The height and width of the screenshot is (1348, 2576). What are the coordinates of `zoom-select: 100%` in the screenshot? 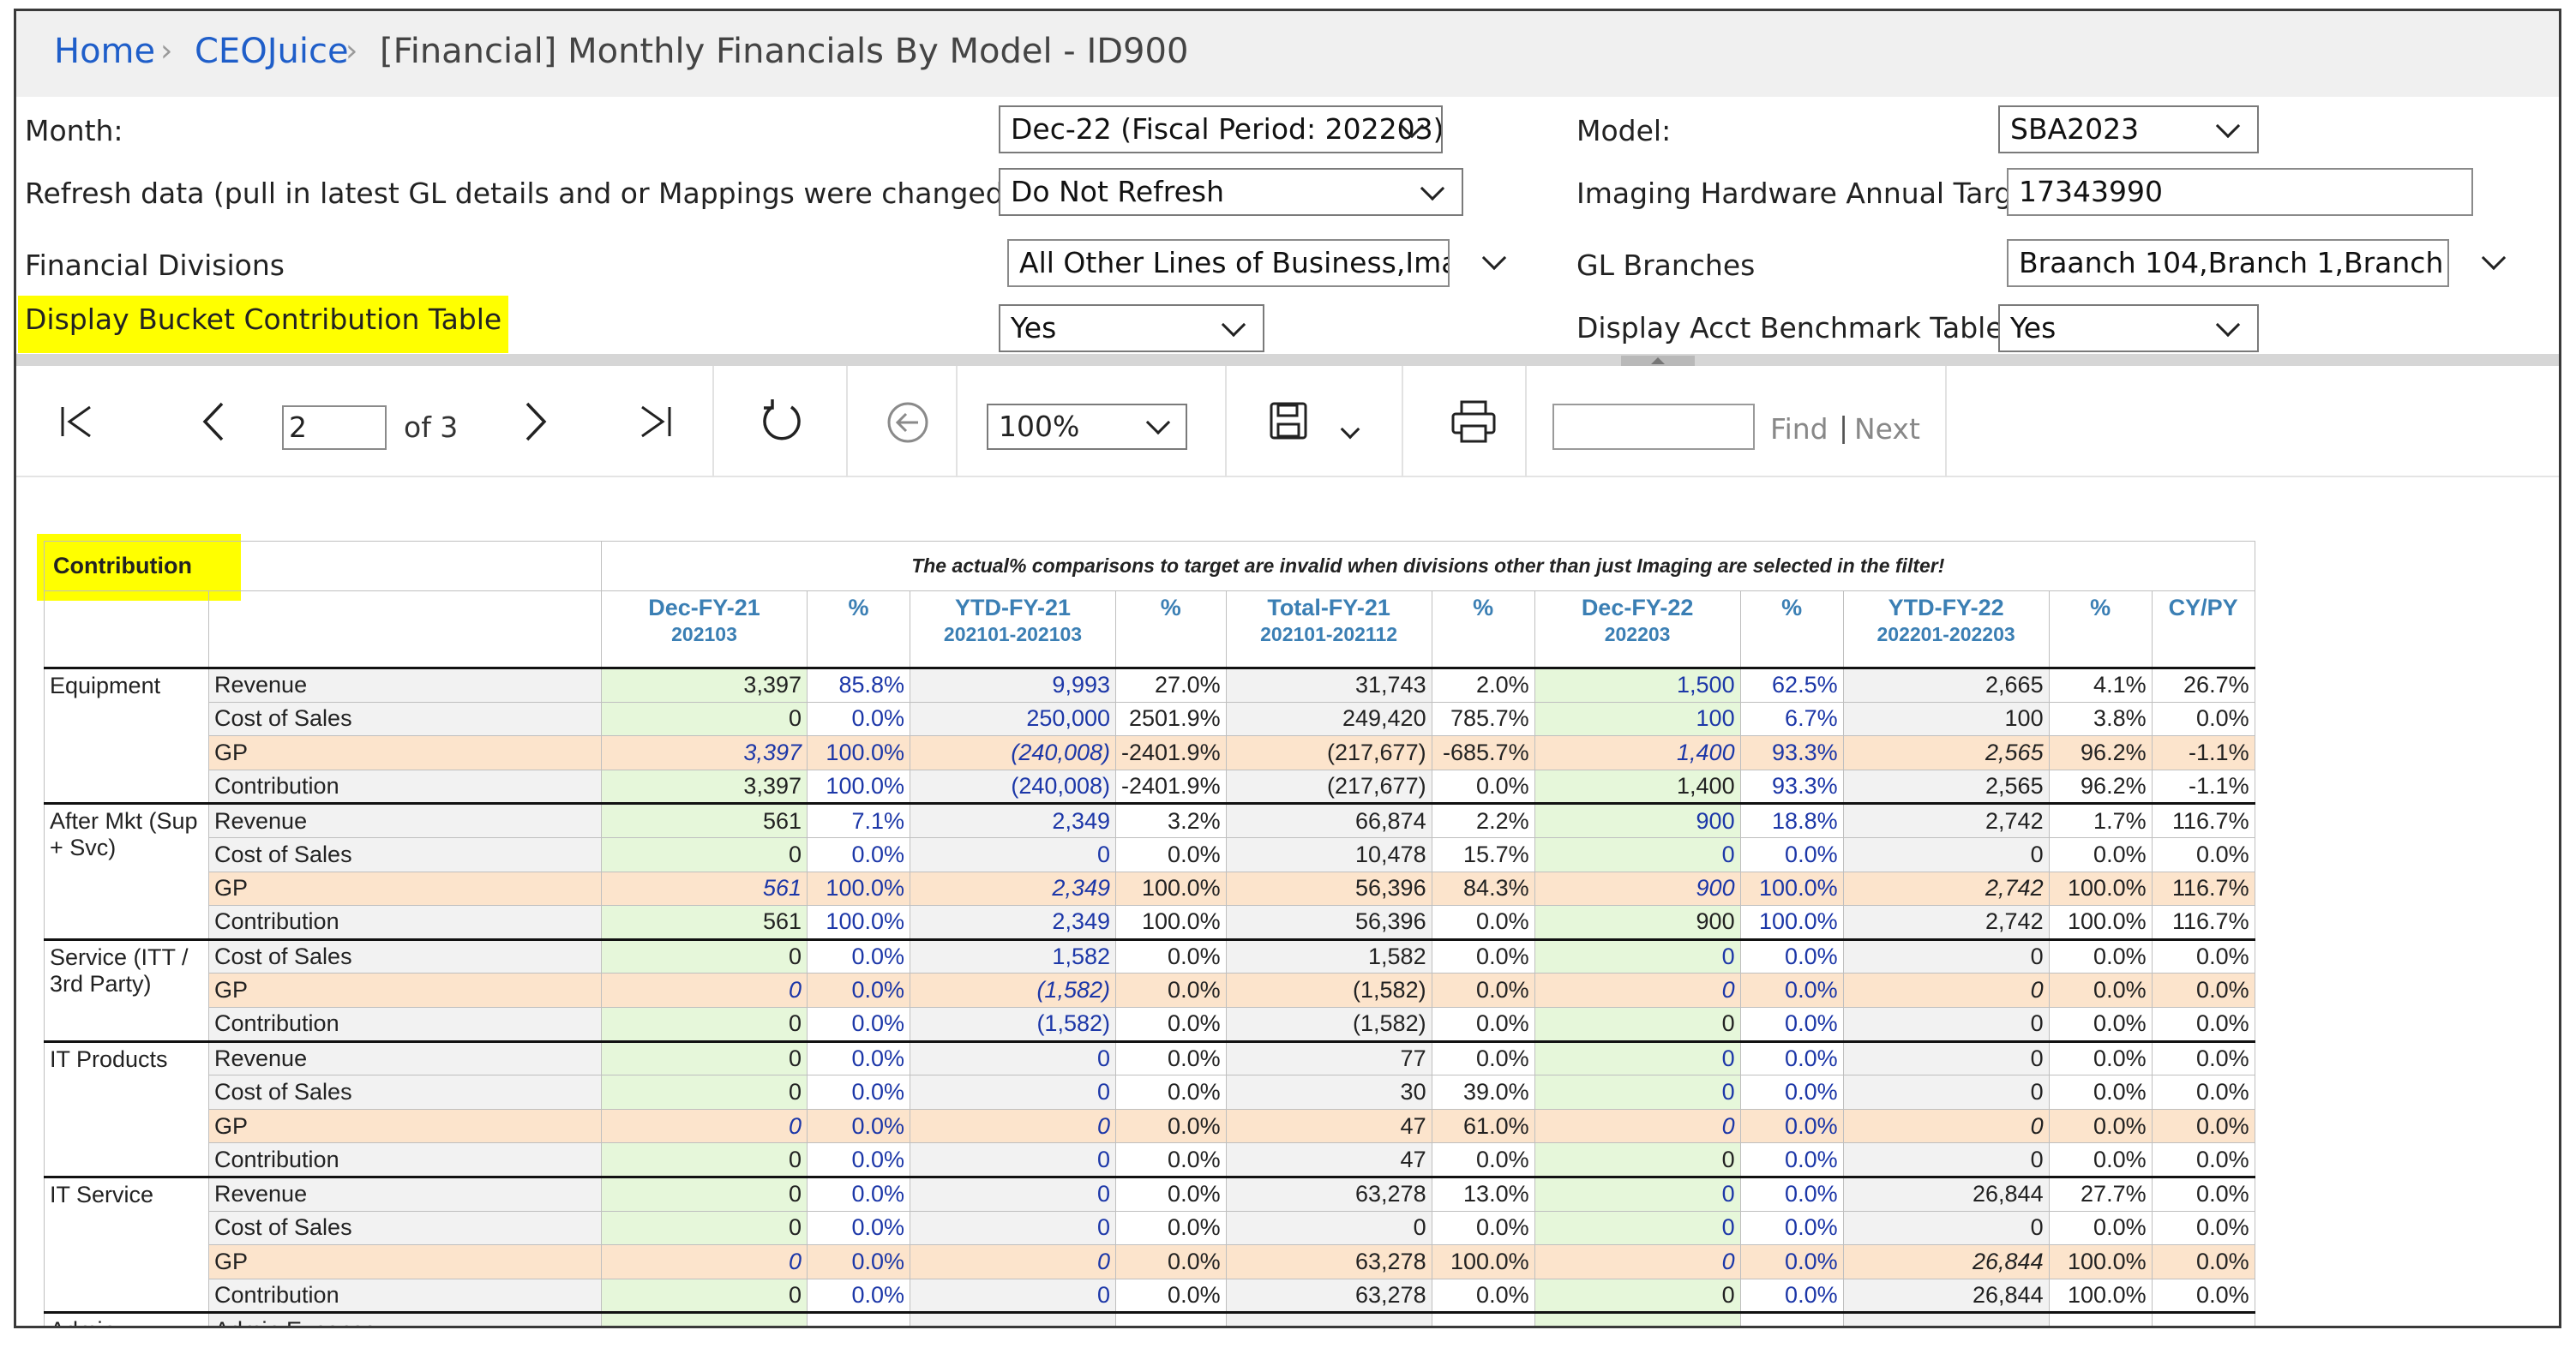 It's located at (1087, 427).